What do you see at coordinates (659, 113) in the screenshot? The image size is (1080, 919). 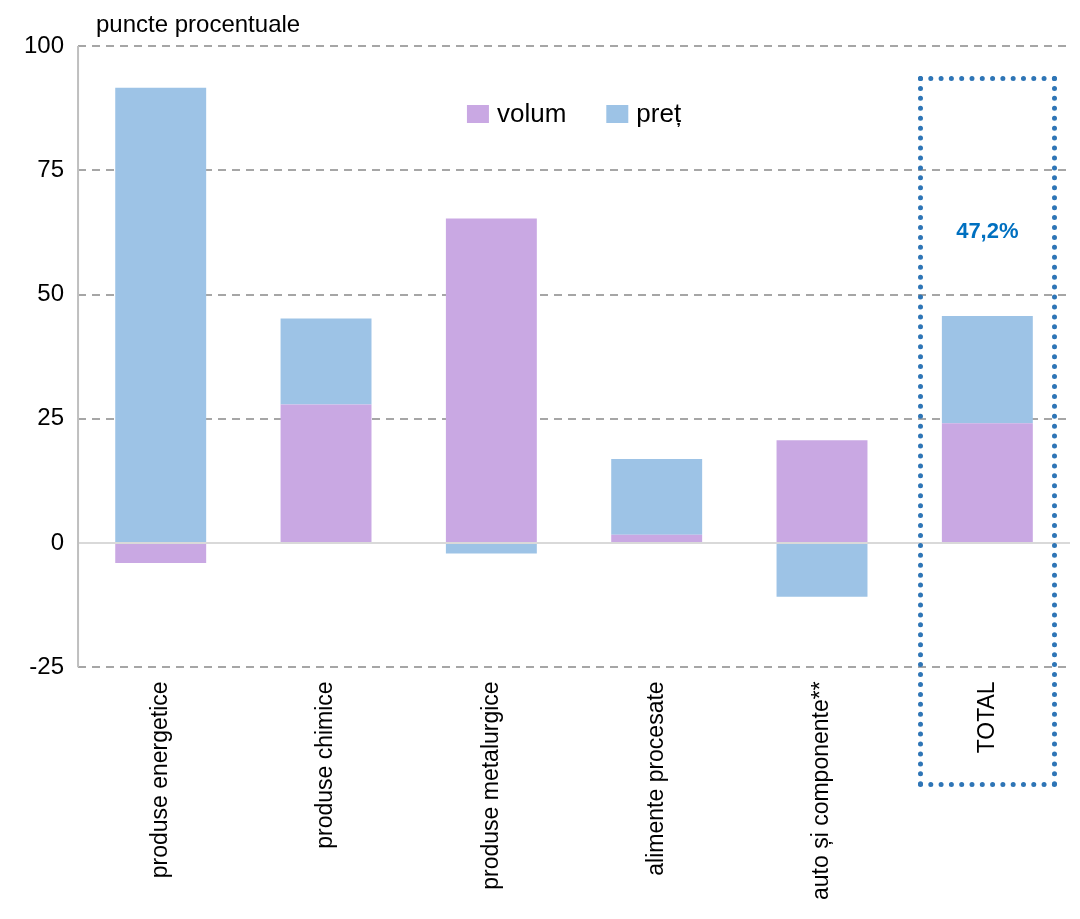 I see `legend-label: preț` at bounding box center [659, 113].